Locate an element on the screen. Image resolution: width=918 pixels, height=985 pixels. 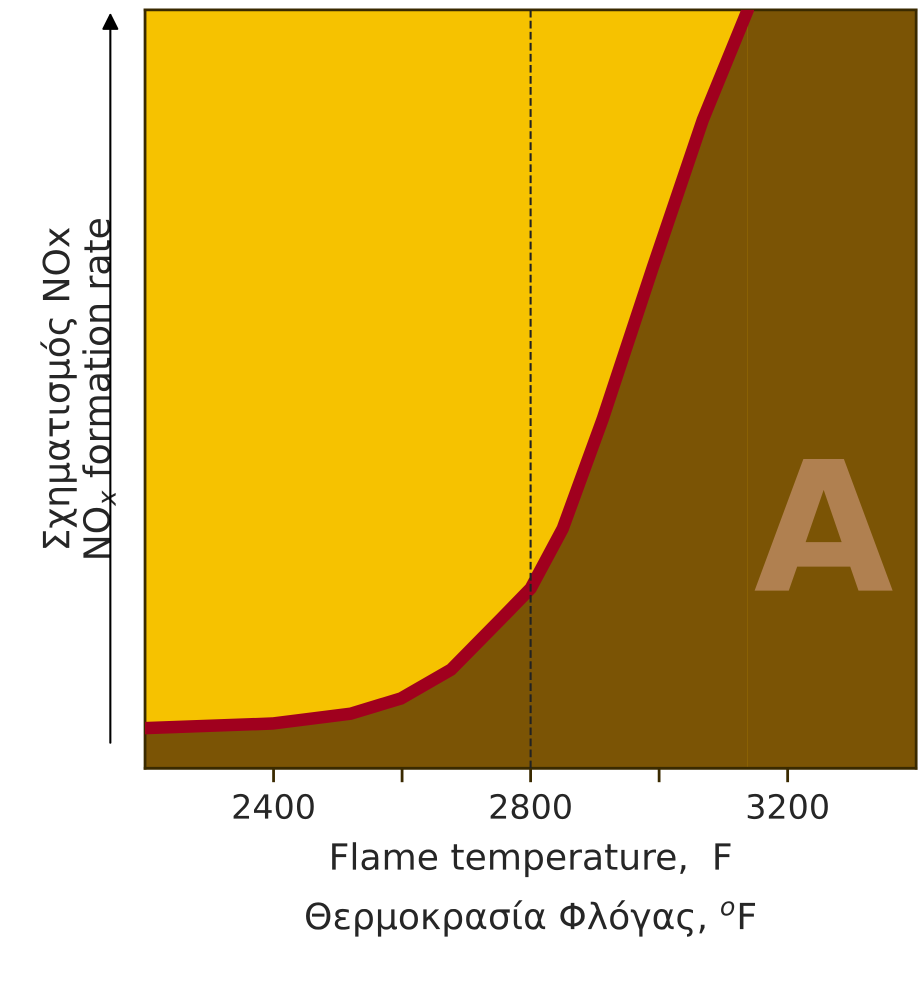
x-tick-label: 2800 is located at coordinates (530, 807).